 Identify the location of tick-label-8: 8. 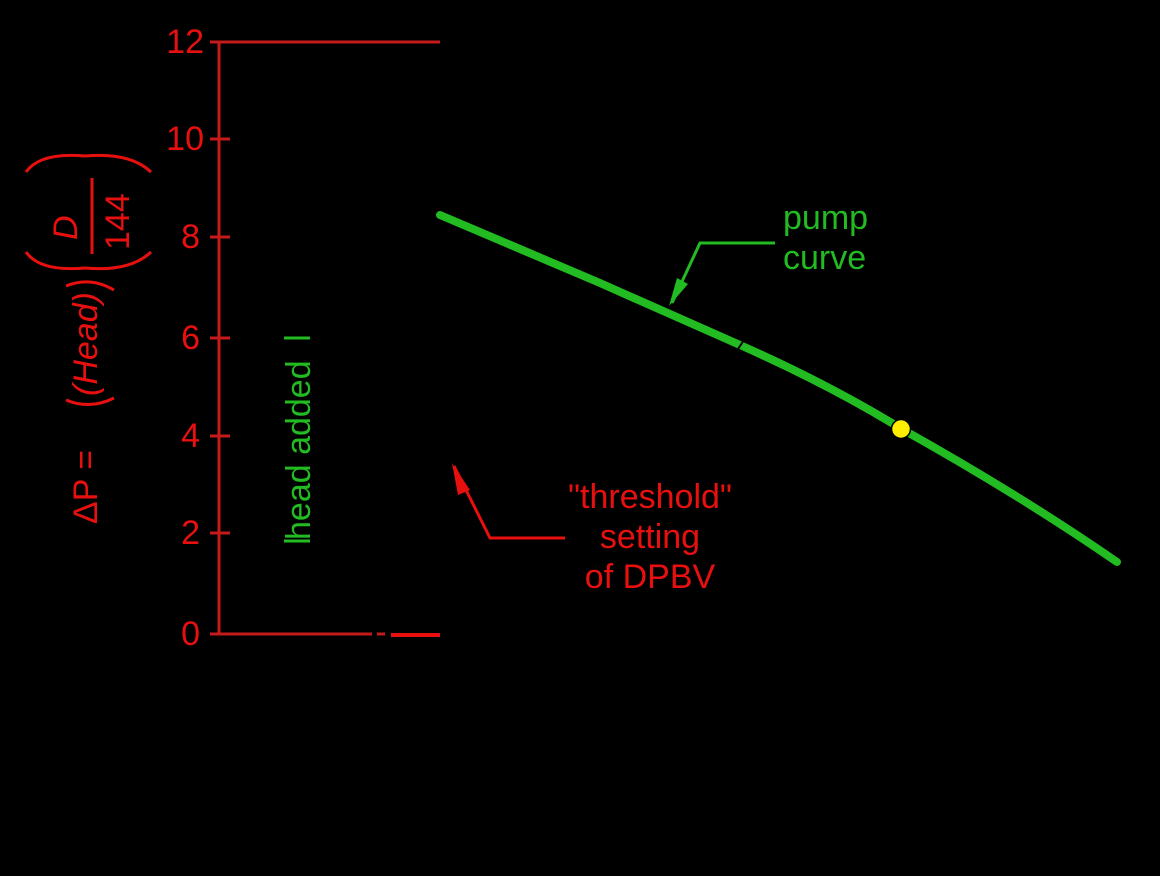
(190, 237).